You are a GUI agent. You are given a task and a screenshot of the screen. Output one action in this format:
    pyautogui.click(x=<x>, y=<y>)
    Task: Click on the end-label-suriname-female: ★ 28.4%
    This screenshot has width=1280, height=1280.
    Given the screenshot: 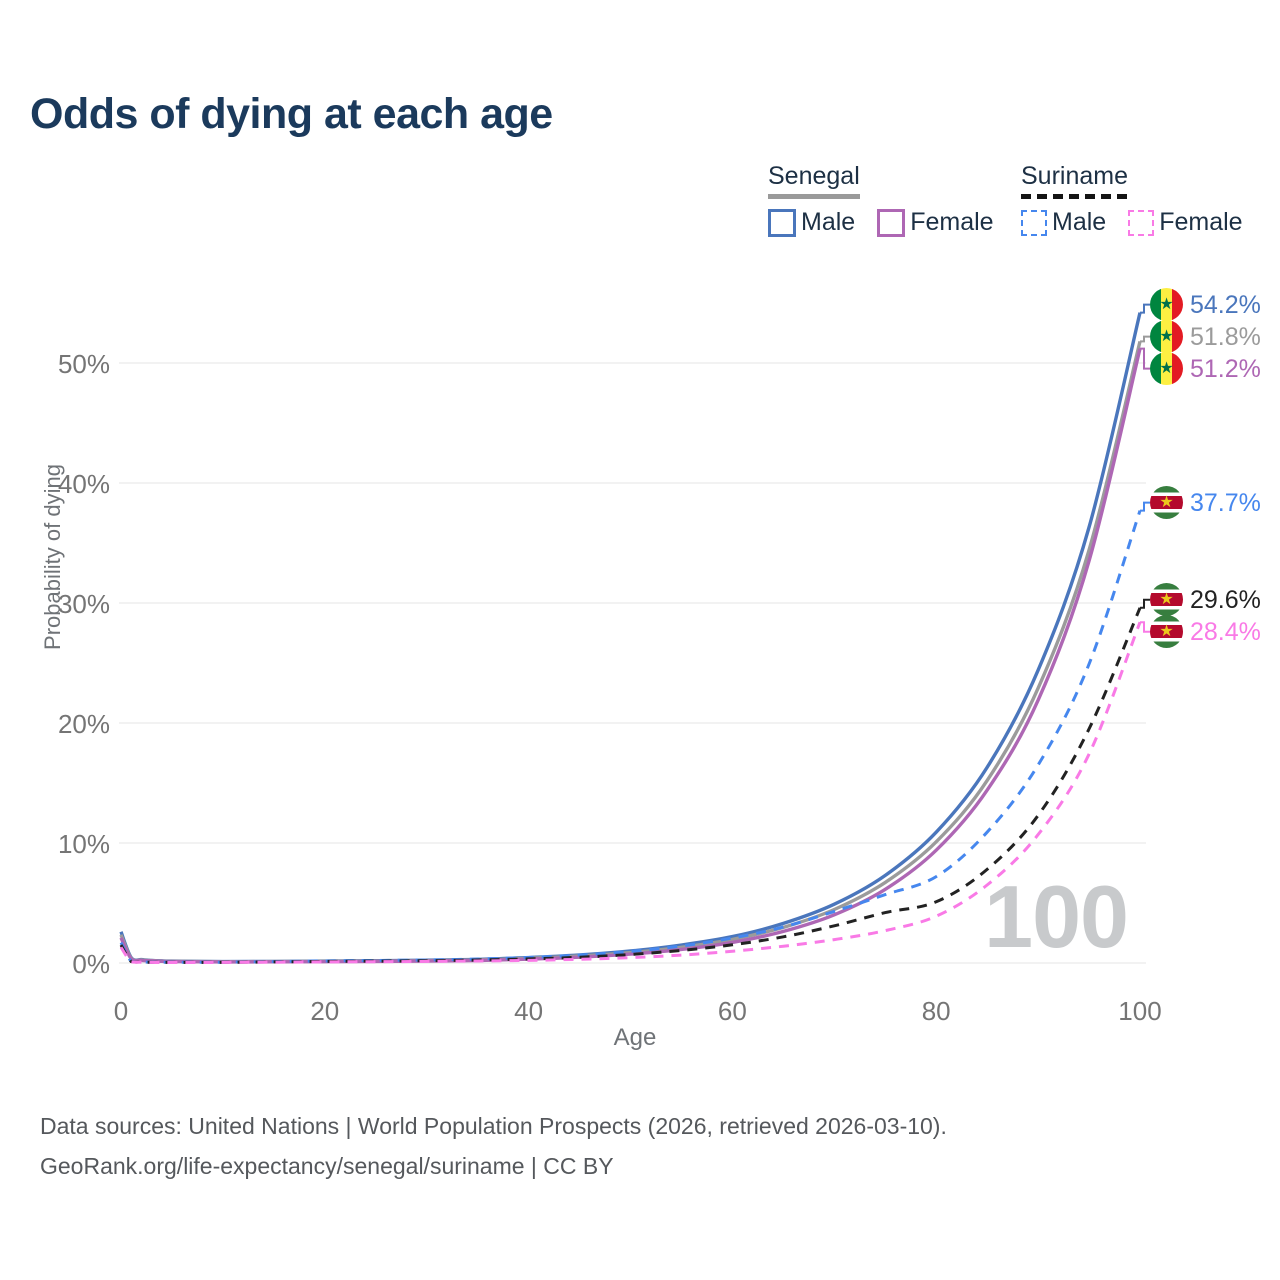 What is the action you would take?
    pyautogui.click(x=1205, y=632)
    